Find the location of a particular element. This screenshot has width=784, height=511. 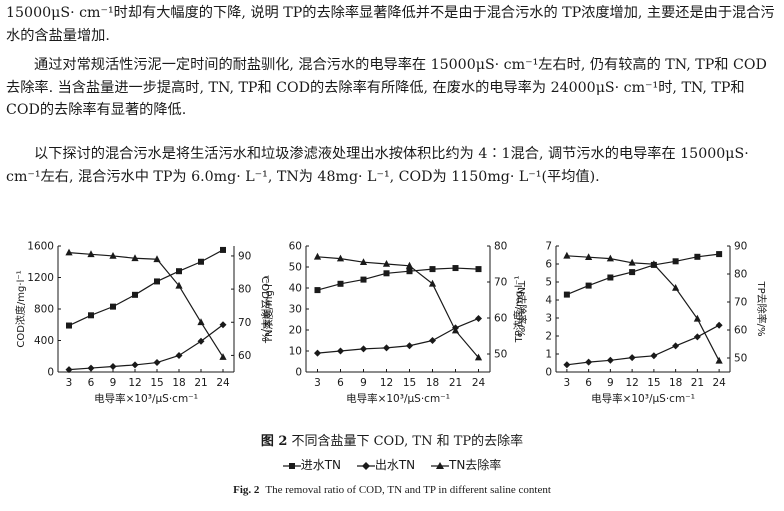

y-tick-label-left: 1200 is located at coordinates (40, 278).